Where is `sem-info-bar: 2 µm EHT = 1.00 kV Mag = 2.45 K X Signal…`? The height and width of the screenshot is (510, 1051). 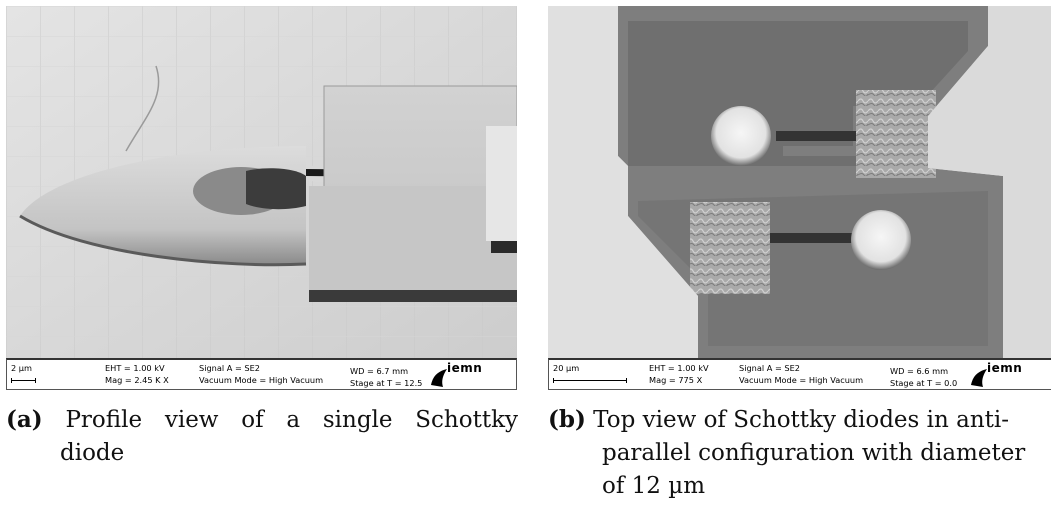 sem-info-bar: 2 µm EHT = 1.00 kV Mag = 2.45 K X Signal… is located at coordinates (261, 374).